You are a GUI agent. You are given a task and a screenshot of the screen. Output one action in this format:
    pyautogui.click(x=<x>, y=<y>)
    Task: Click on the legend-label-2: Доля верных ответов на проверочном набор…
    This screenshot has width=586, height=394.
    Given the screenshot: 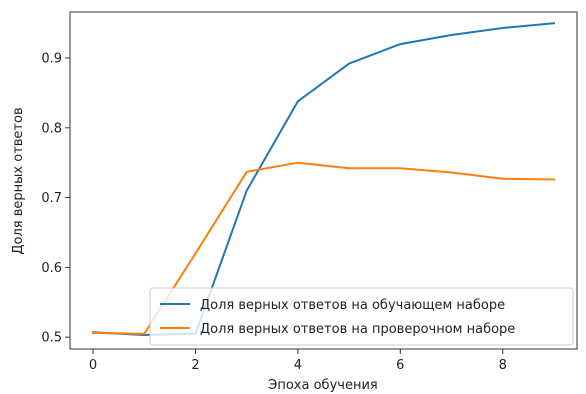 What is the action you would take?
    pyautogui.click(x=357, y=329)
    